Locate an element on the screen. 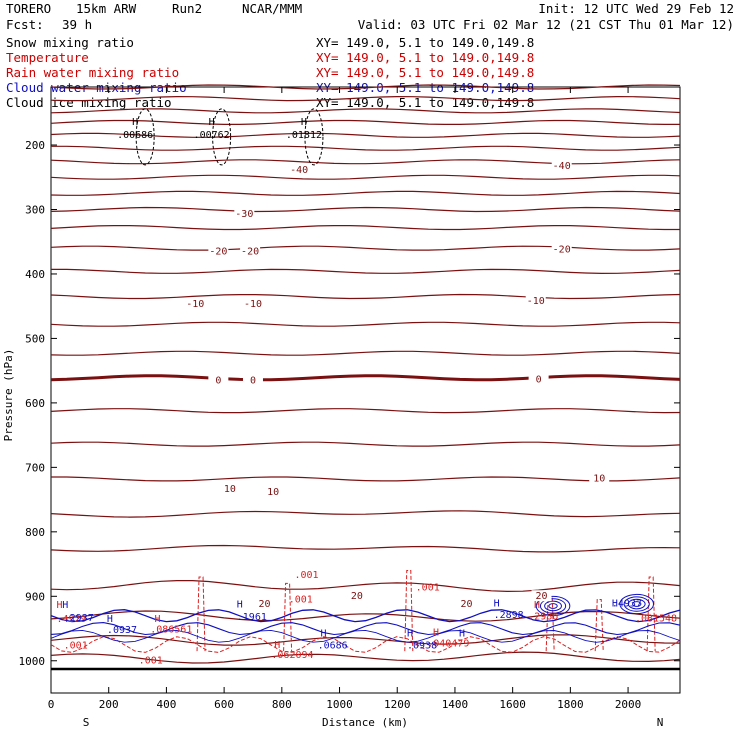  temperature-label: -20 is located at coordinates (218, 251).